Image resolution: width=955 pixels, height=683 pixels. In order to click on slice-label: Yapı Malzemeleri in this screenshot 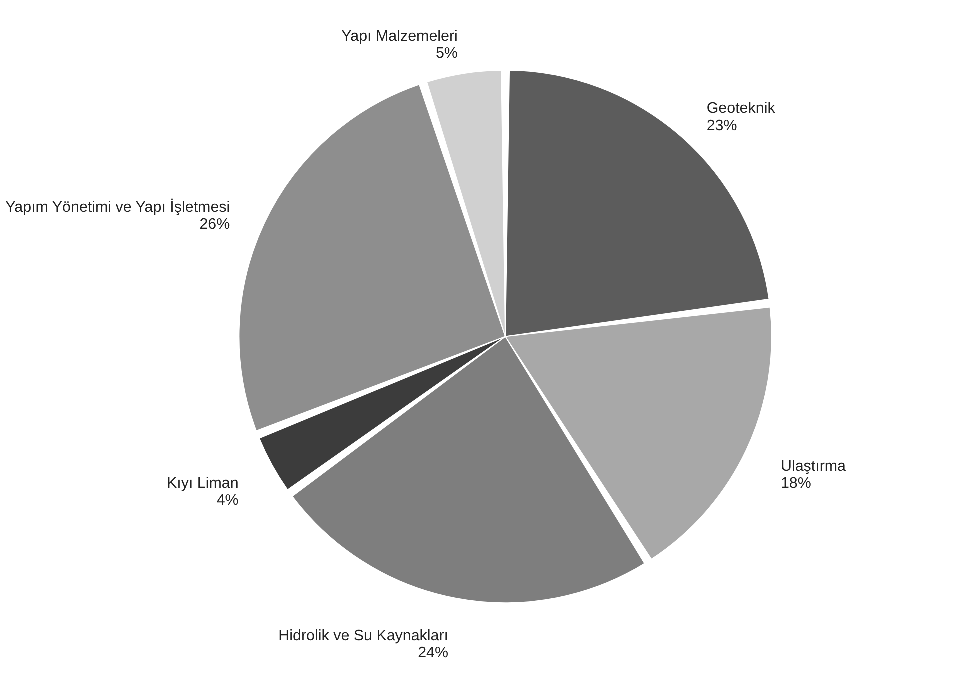, I will do `click(400, 36)`.